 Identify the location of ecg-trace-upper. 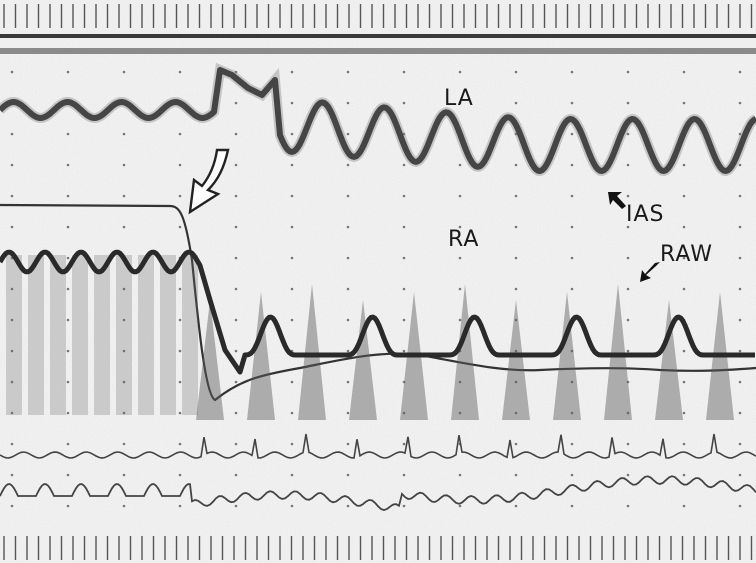
(378, 446).